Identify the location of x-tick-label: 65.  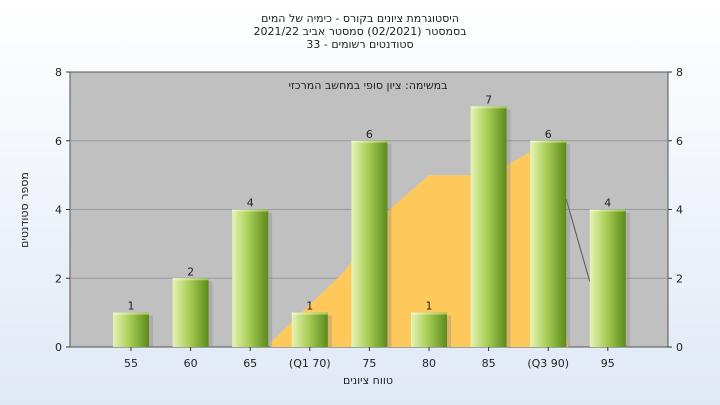
(250, 363).